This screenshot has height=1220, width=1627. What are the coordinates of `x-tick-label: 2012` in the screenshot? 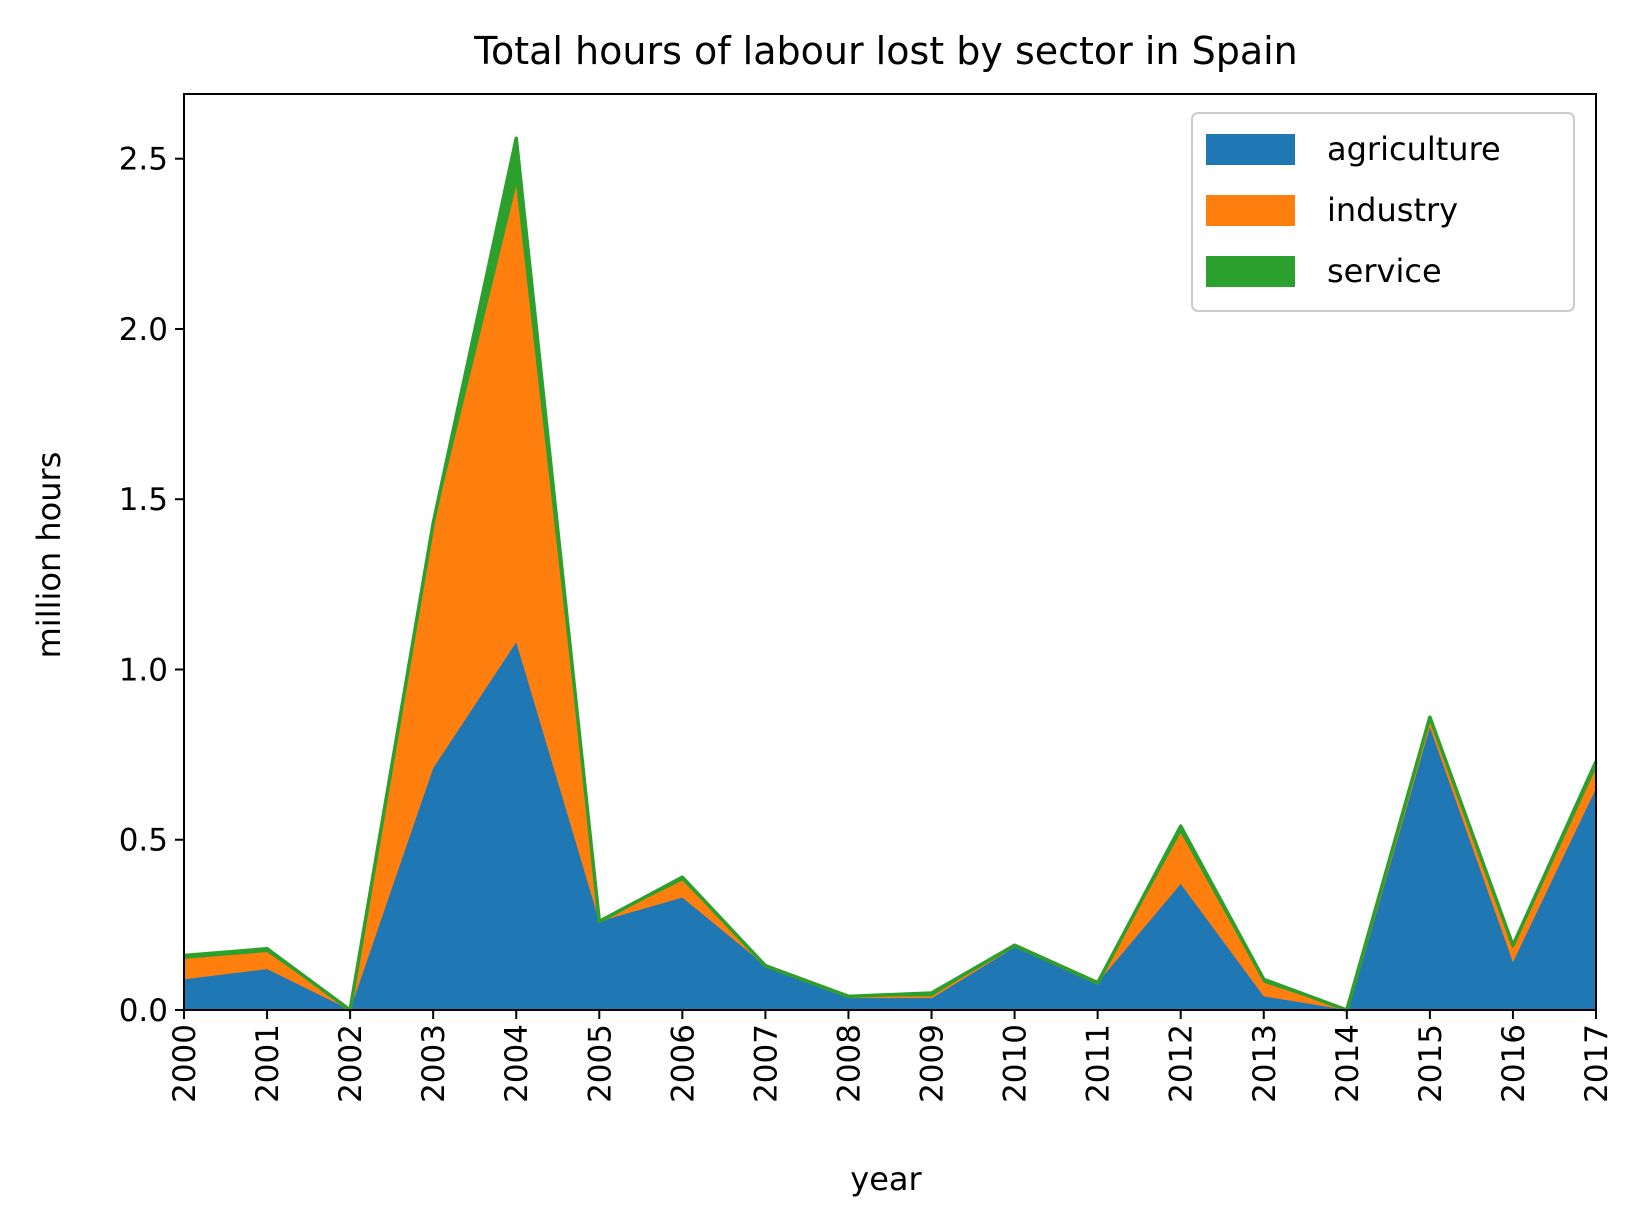 It's located at (1182, 1063).